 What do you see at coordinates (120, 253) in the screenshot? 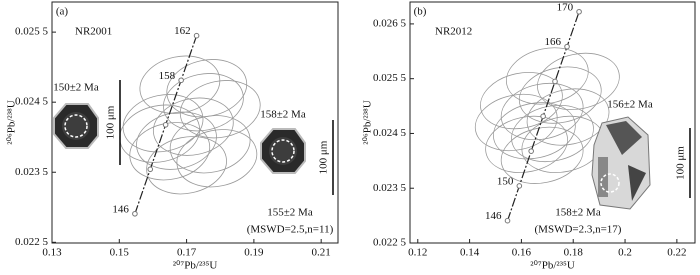
I see `x-tick-label: 0.15` at bounding box center [120, 253].